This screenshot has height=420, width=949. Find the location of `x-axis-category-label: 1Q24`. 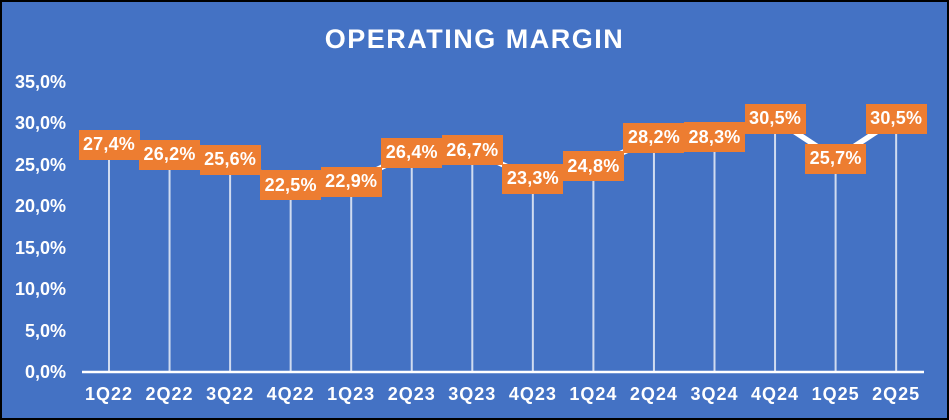

x-axis-category-label: 1Q24 is located at coordinates (593, 394).